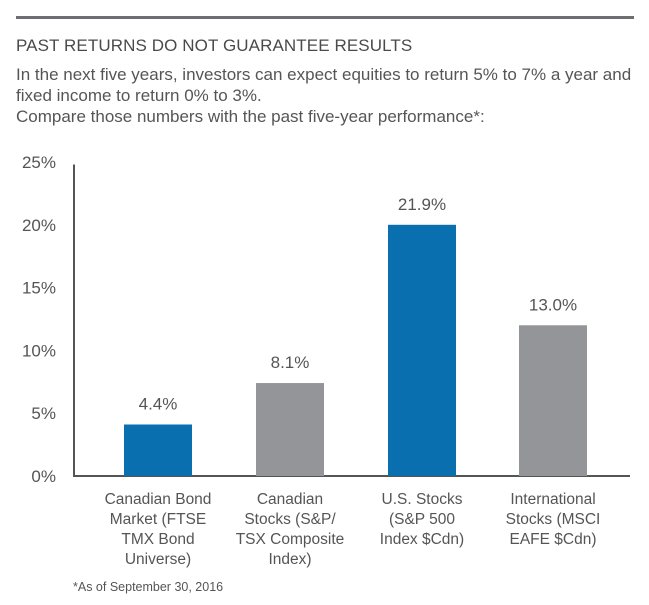 The width and height of the screenshot is (649, 605). What do you see at coordinates (148, 587) in the screenshot?
I see `footnote: *As of September 30, 2016` at bounding box center [148, 587].